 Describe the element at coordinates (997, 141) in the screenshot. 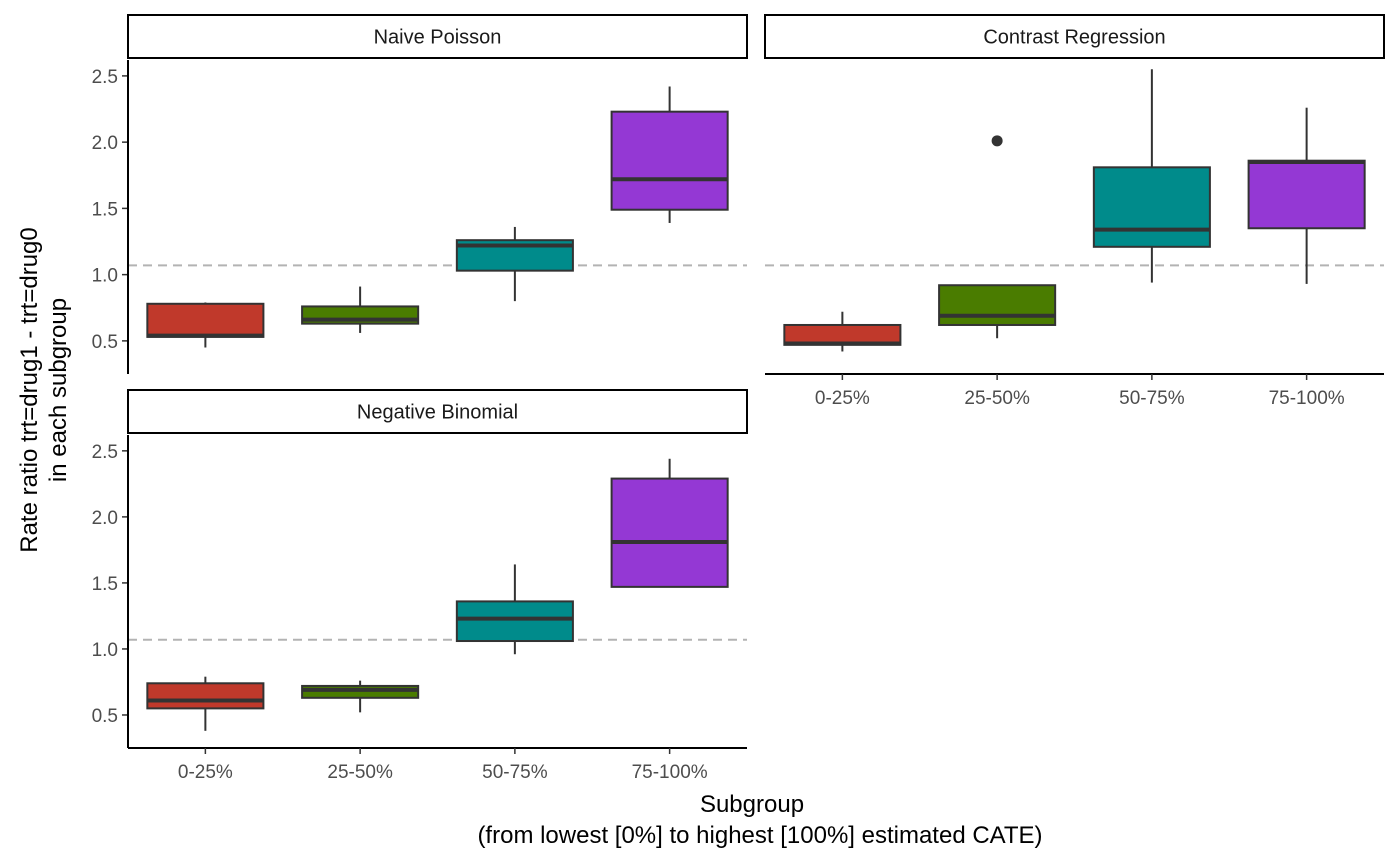

I see `outlier-point` at that location.